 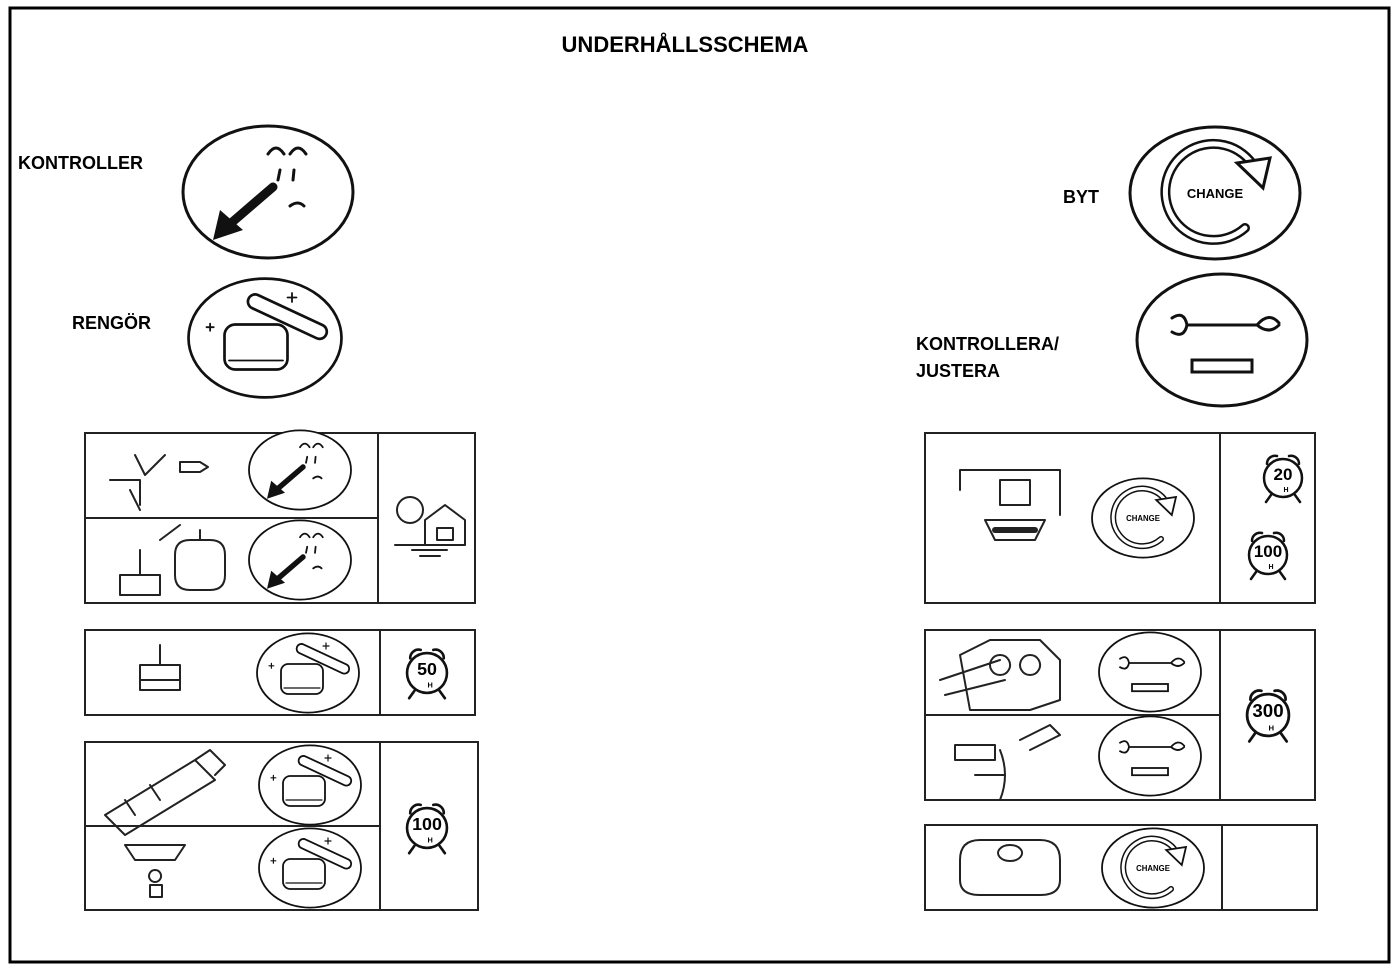 What do you see at coordinates (685, 44) in the screenshot?
I see `title: UNDERHÅLLSSCHEMA` at bounding box center [685, 44].